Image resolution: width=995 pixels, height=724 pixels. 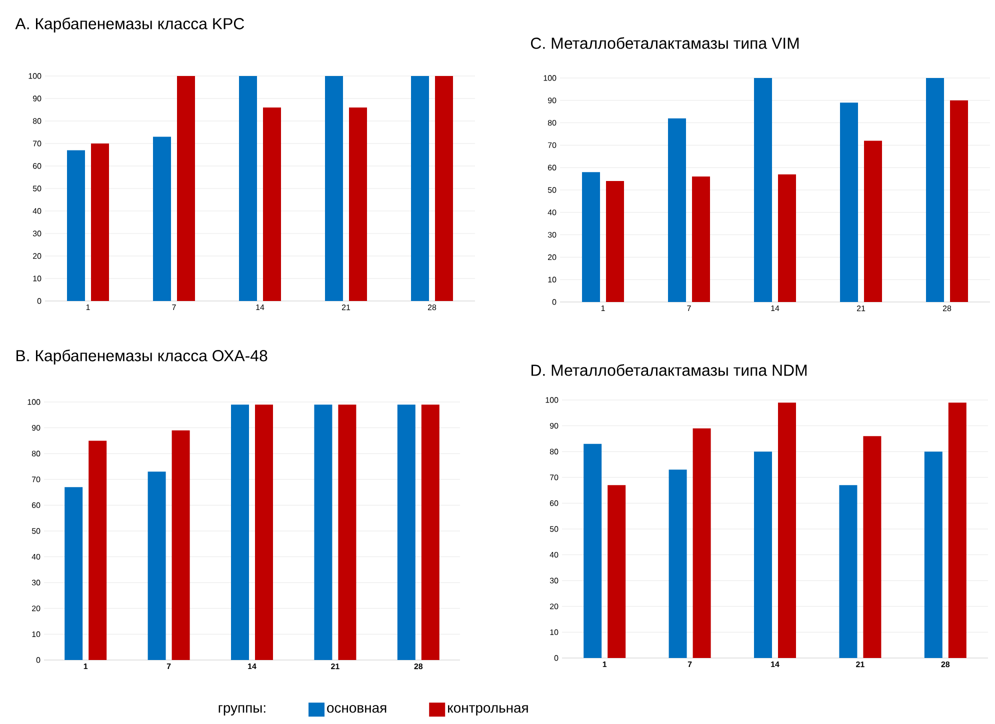 What do you see at coordinates (142, 357) in the screenshot?
I see `chart-title: В. Карбапенемазы класса ОХА-48` at bounding box center [142, 357].